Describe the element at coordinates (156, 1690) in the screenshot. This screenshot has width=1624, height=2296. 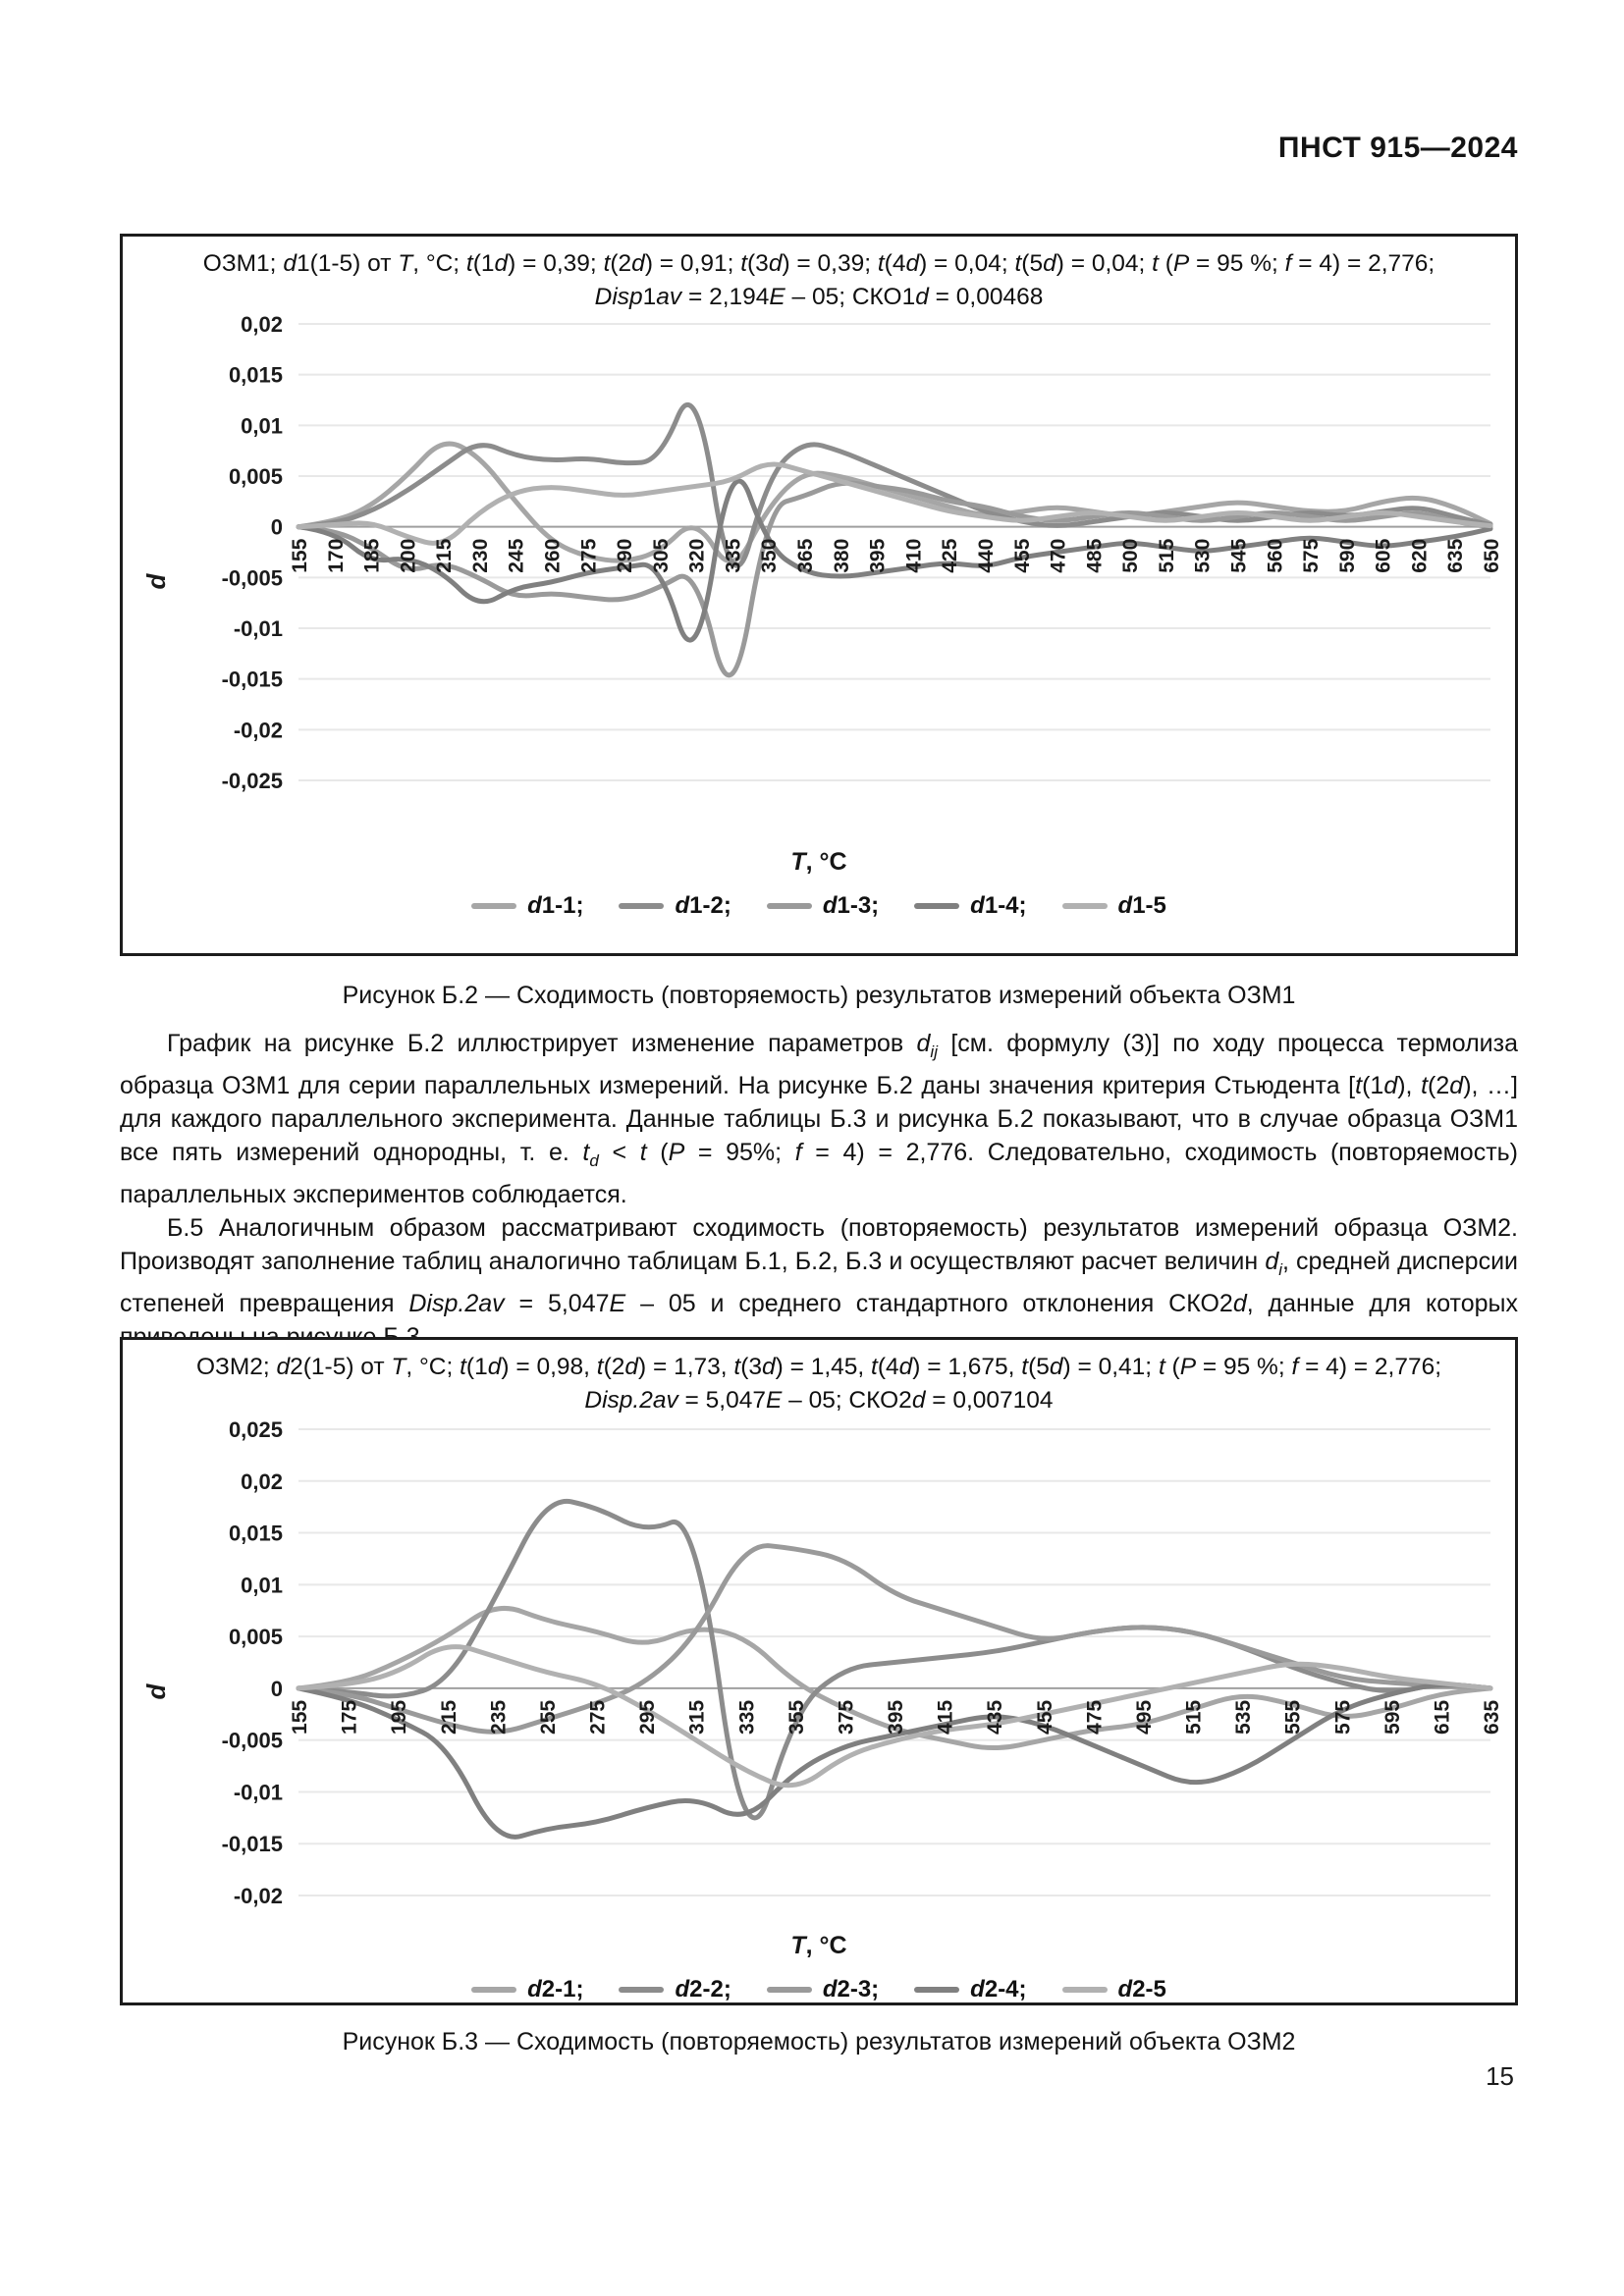
I see `y-axis-title: d` at that location.